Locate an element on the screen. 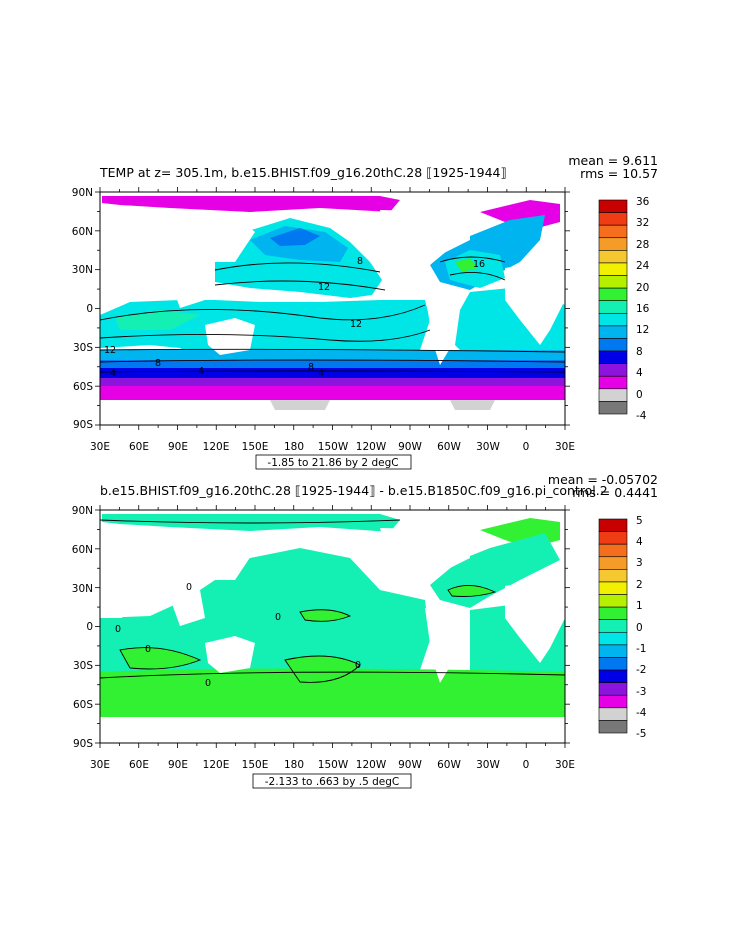  colorbar: 36 32 28 24 20 16 12 8 4 0 -4 is located at coordinates (624, 309).